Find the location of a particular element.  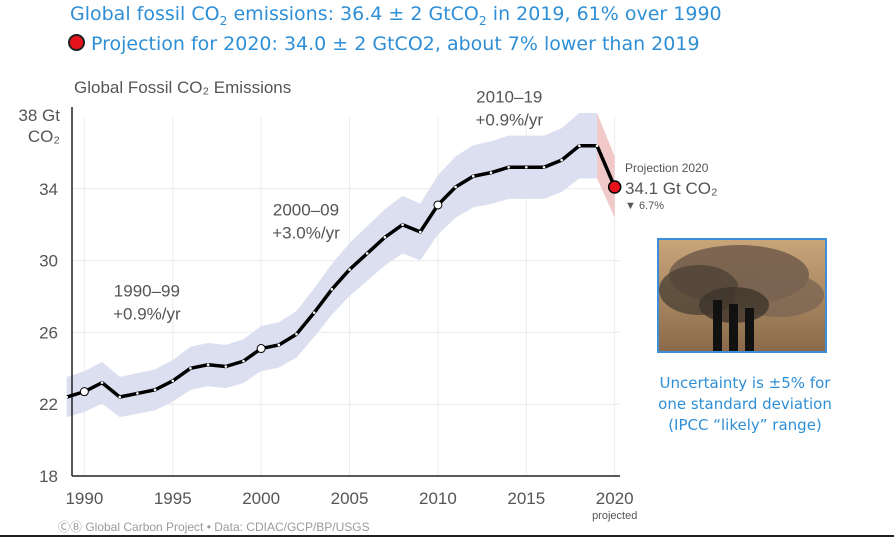

projection-label-title: Projection 2020 is located at coordinates (667, 168).